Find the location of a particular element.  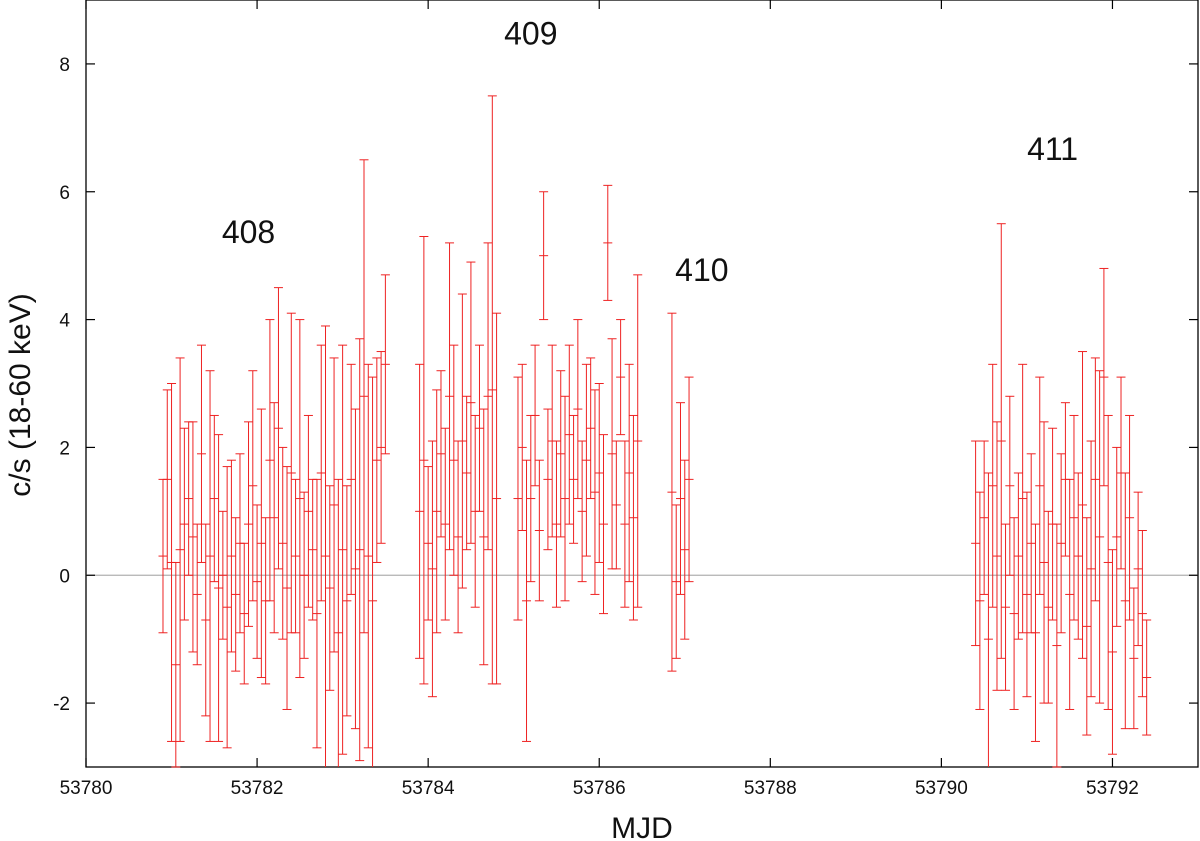

y-tick-label: 8 is located at coordinates (64, 65).